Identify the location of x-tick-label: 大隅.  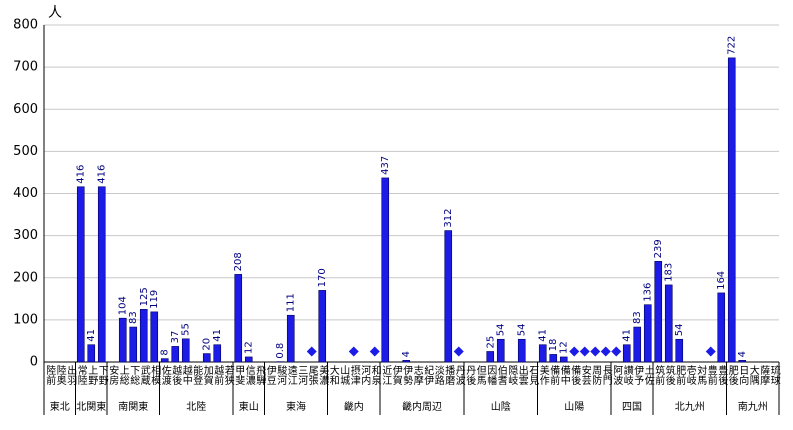
(753, 375).